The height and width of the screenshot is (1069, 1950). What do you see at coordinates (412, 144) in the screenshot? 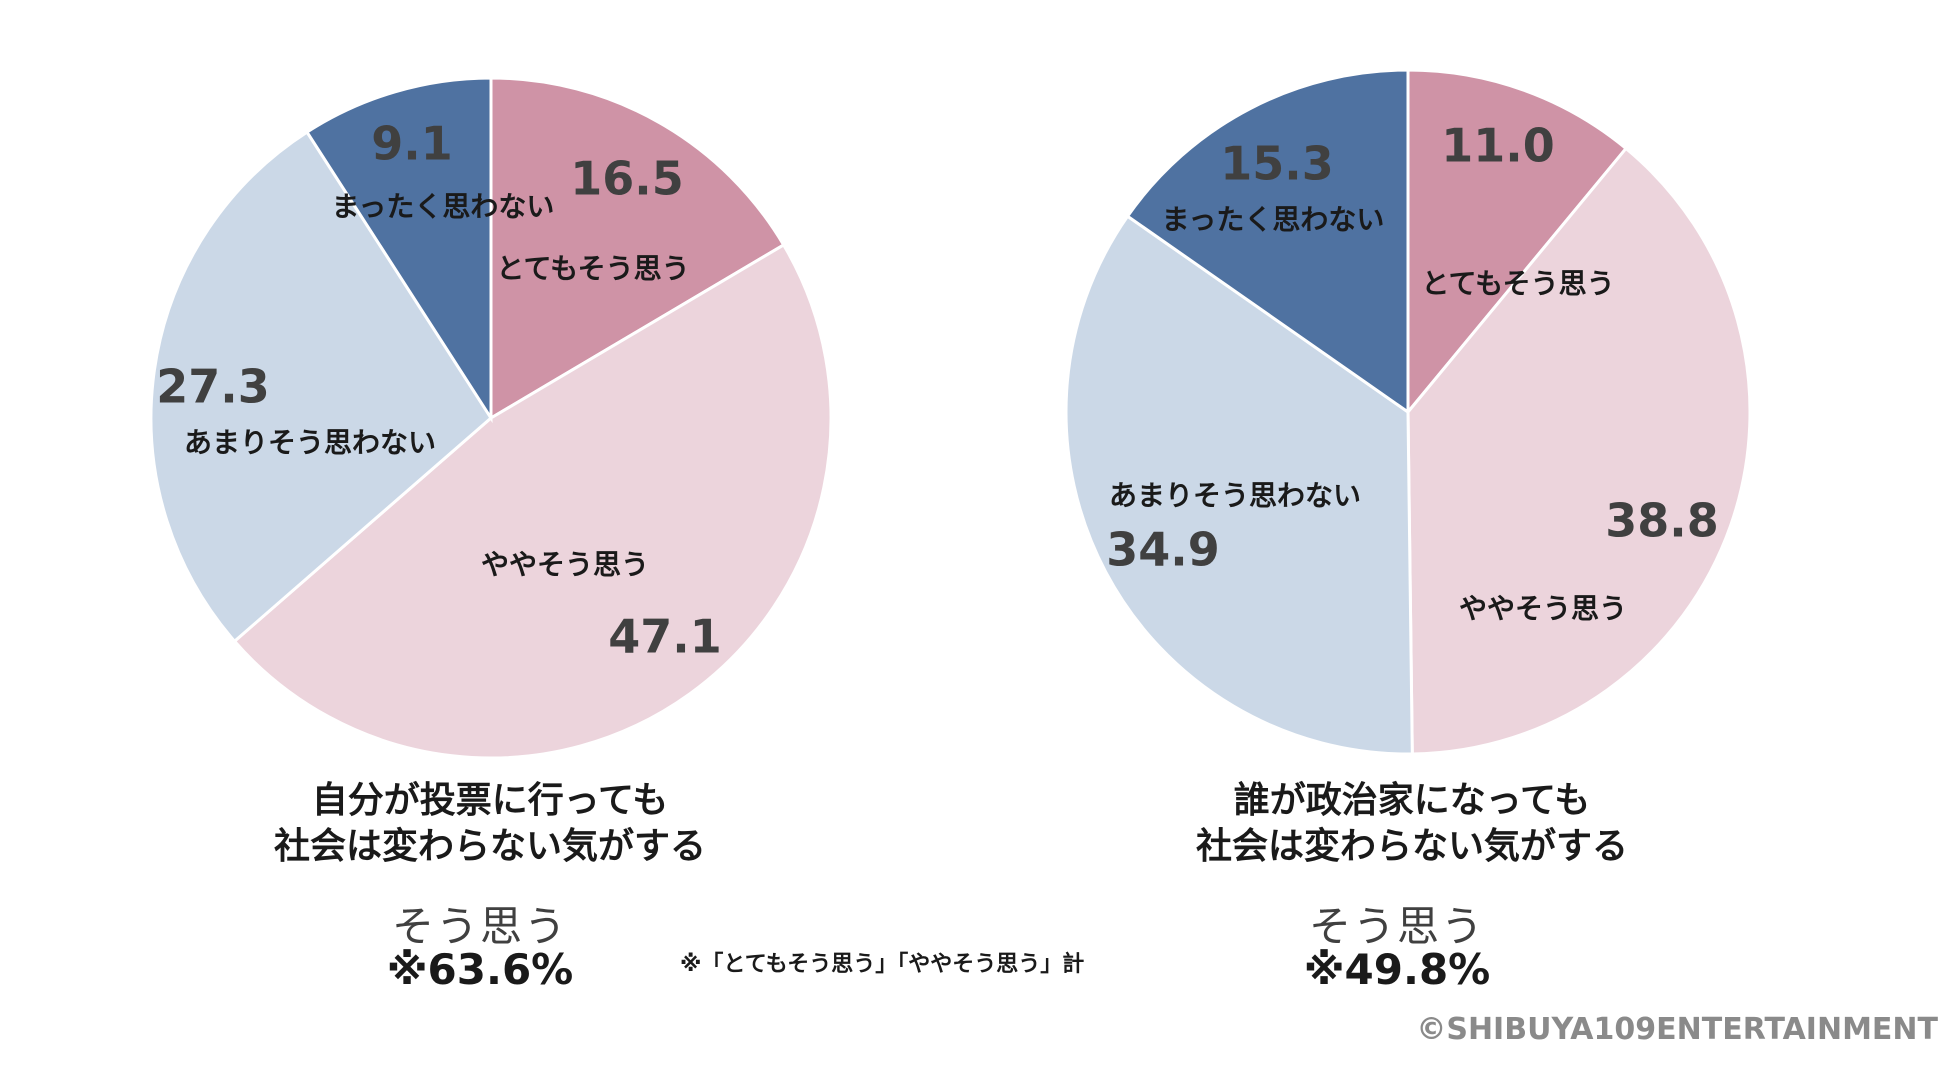
I see `data-label-not-at-all: 9.1` at bounding box center [412, 144].